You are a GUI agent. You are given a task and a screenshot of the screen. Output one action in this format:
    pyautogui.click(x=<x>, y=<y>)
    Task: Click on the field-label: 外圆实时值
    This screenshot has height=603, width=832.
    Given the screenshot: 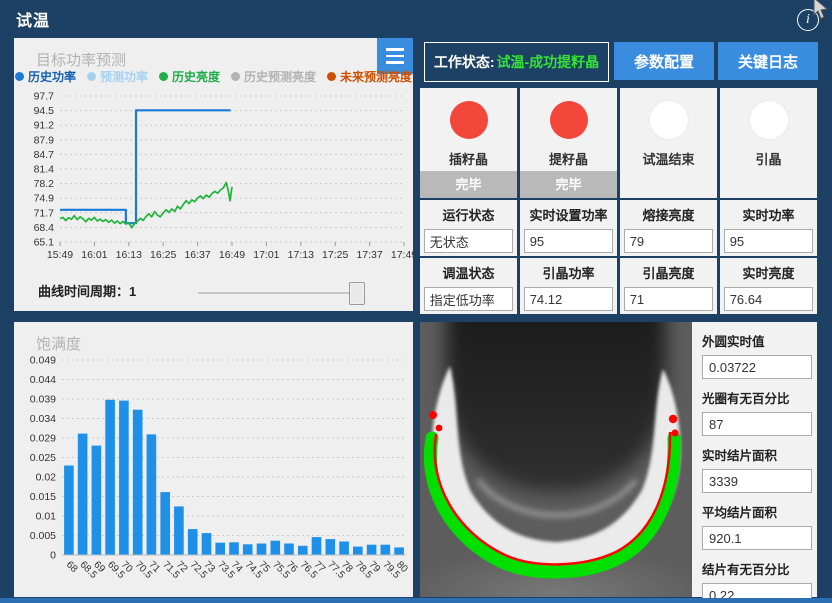 What is the action you would take?
    pyautogui.click(x=733, y=342)
    